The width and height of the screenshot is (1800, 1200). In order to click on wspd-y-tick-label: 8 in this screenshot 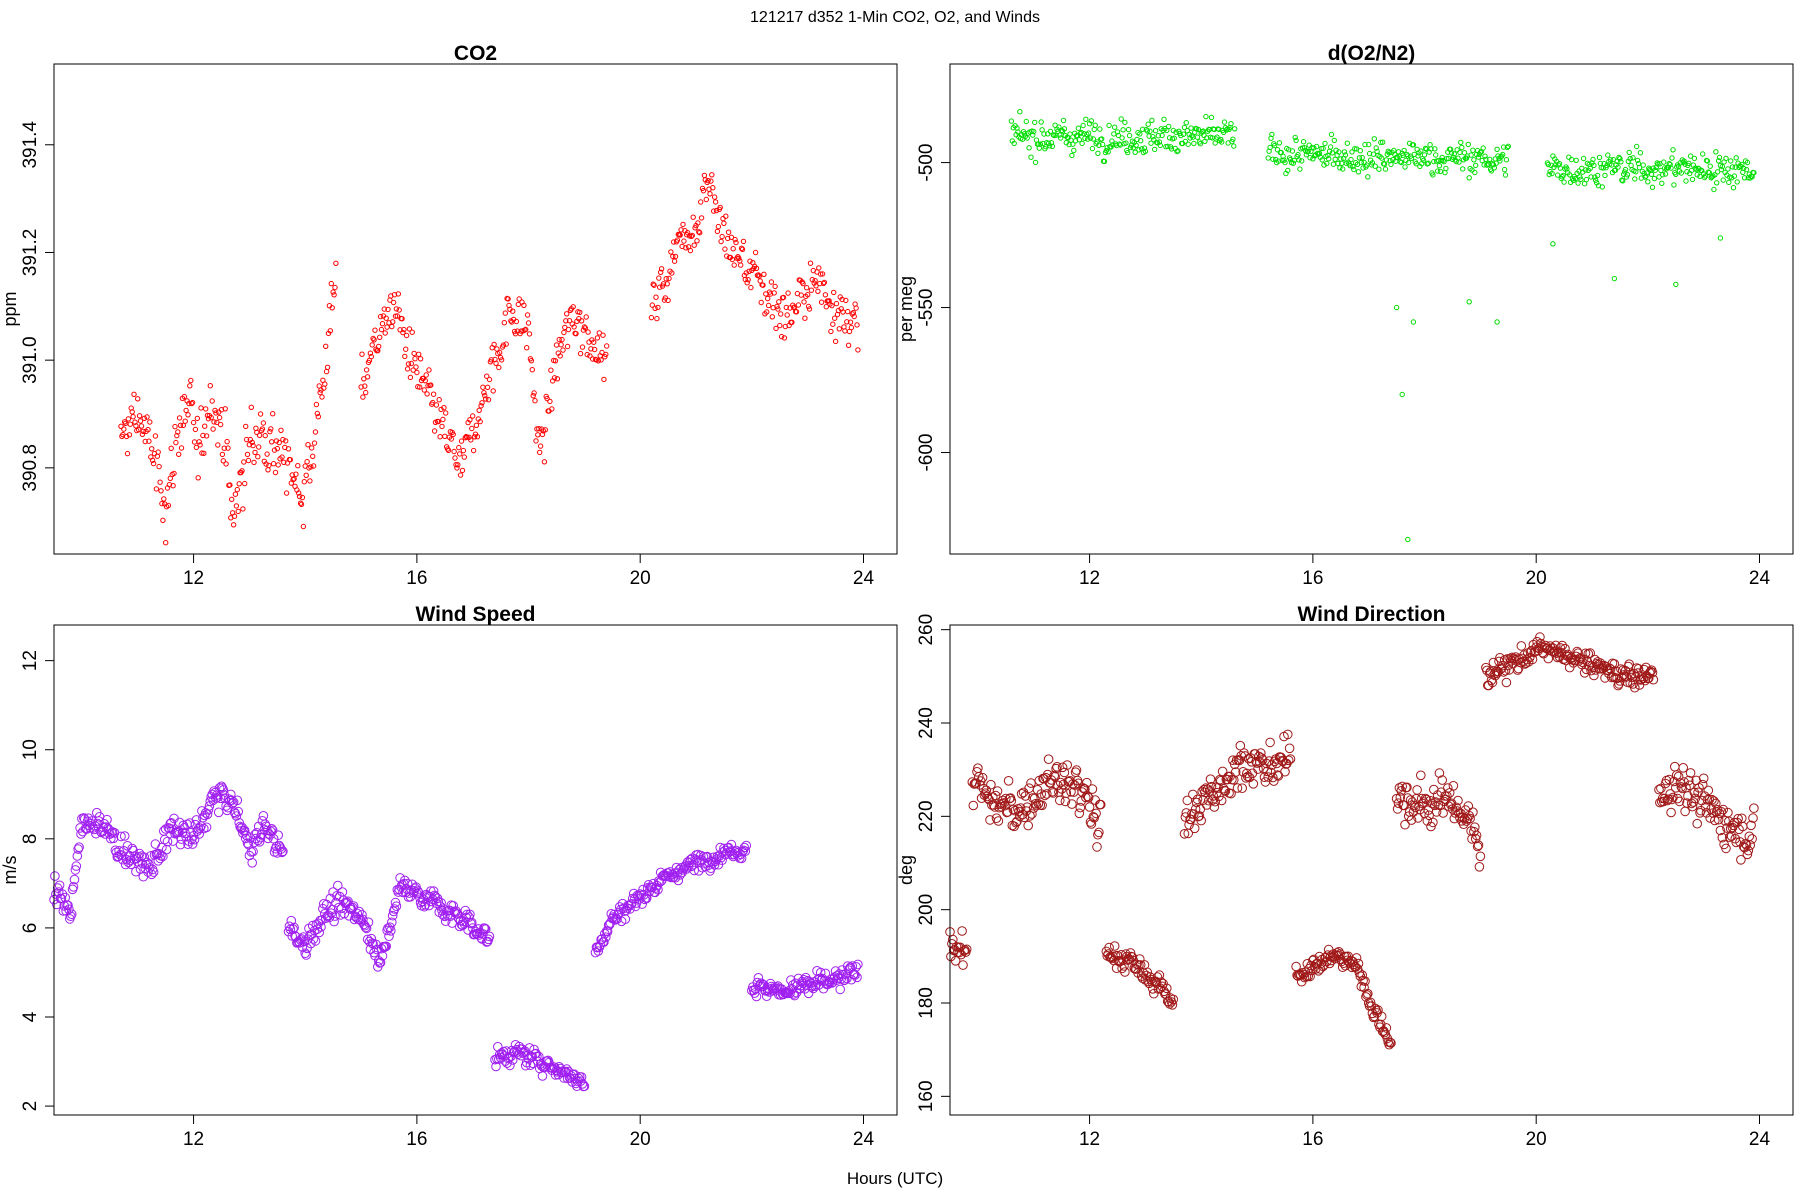, I will do `click(30, 839)`.